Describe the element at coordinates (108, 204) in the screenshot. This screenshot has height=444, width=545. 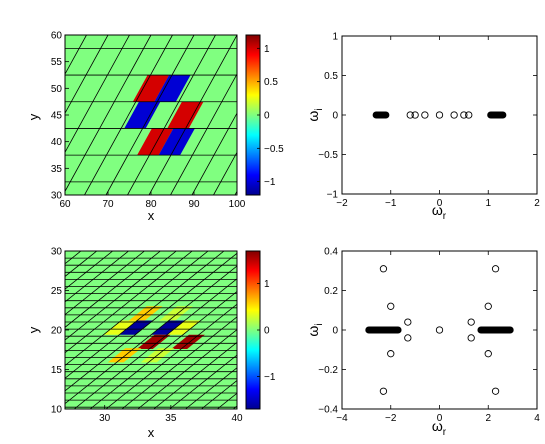
I see `x-tick-label: 70` at that location.